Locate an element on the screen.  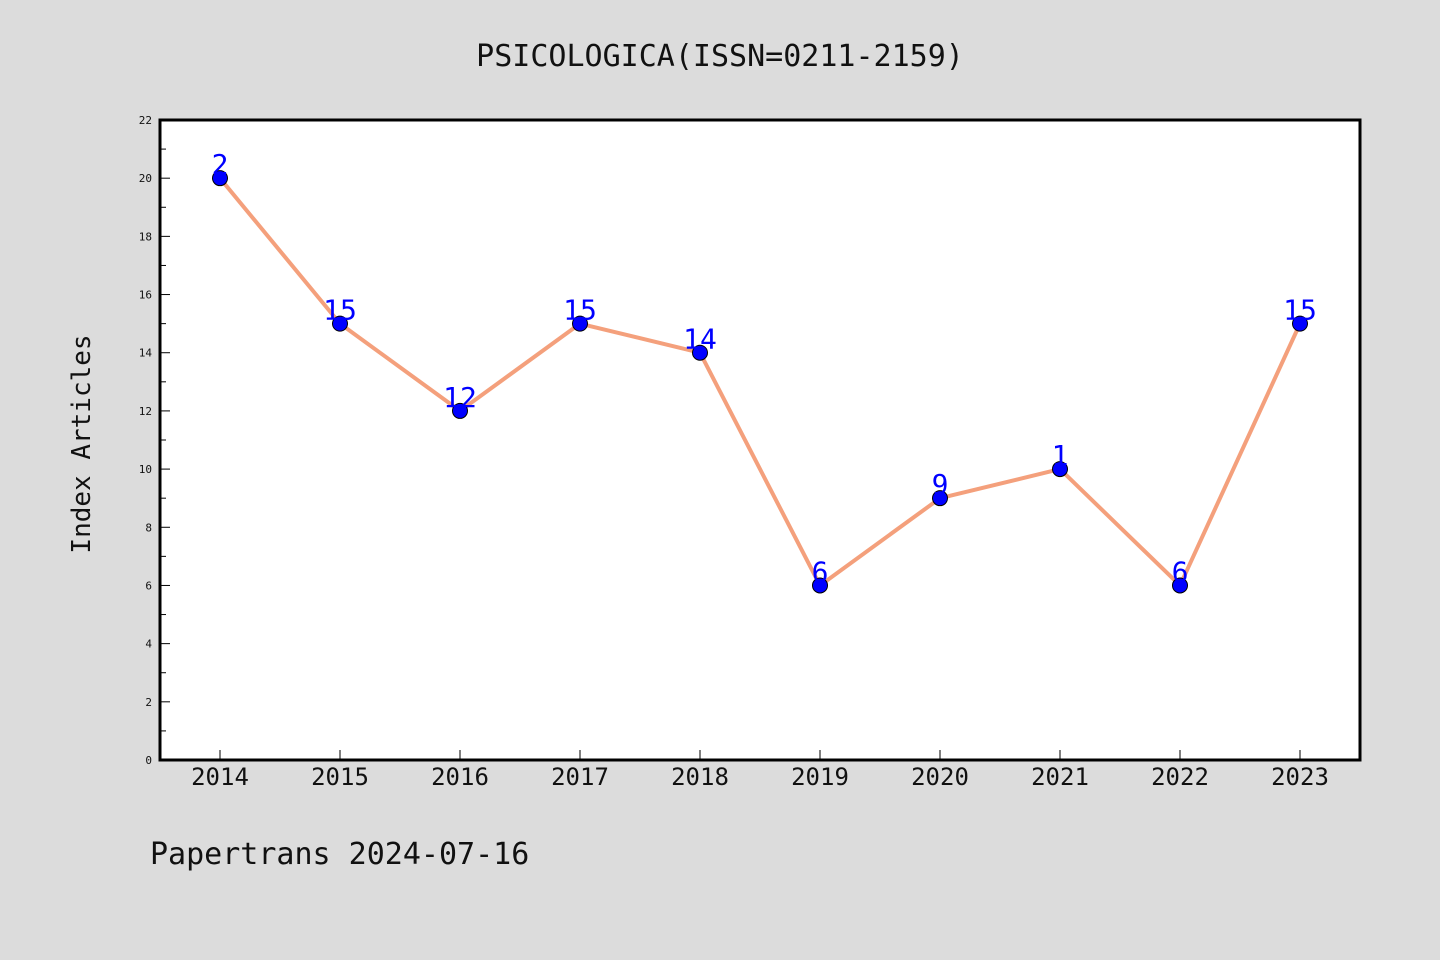
footer-text: Papertrans 2024-07-16 is located at coordinates (339, 854).